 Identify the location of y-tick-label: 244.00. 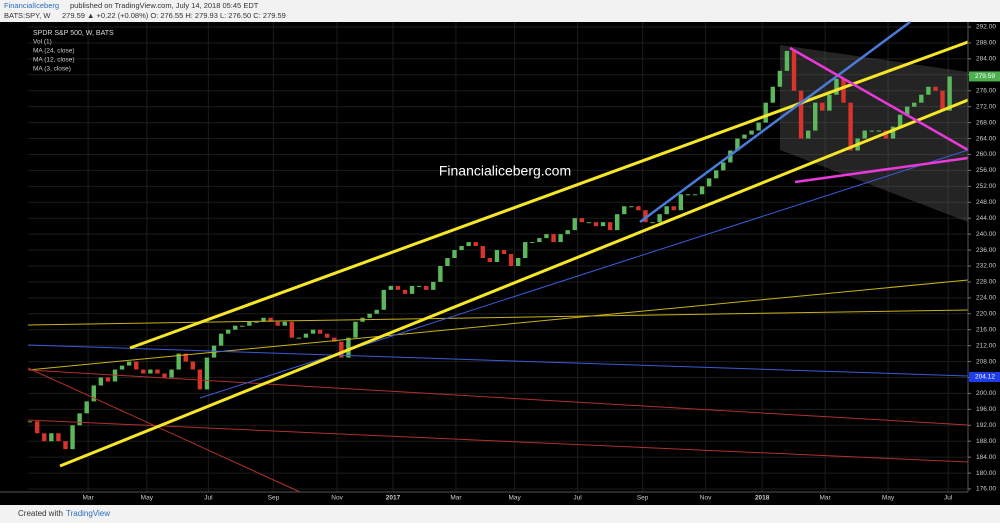
(986, 218).